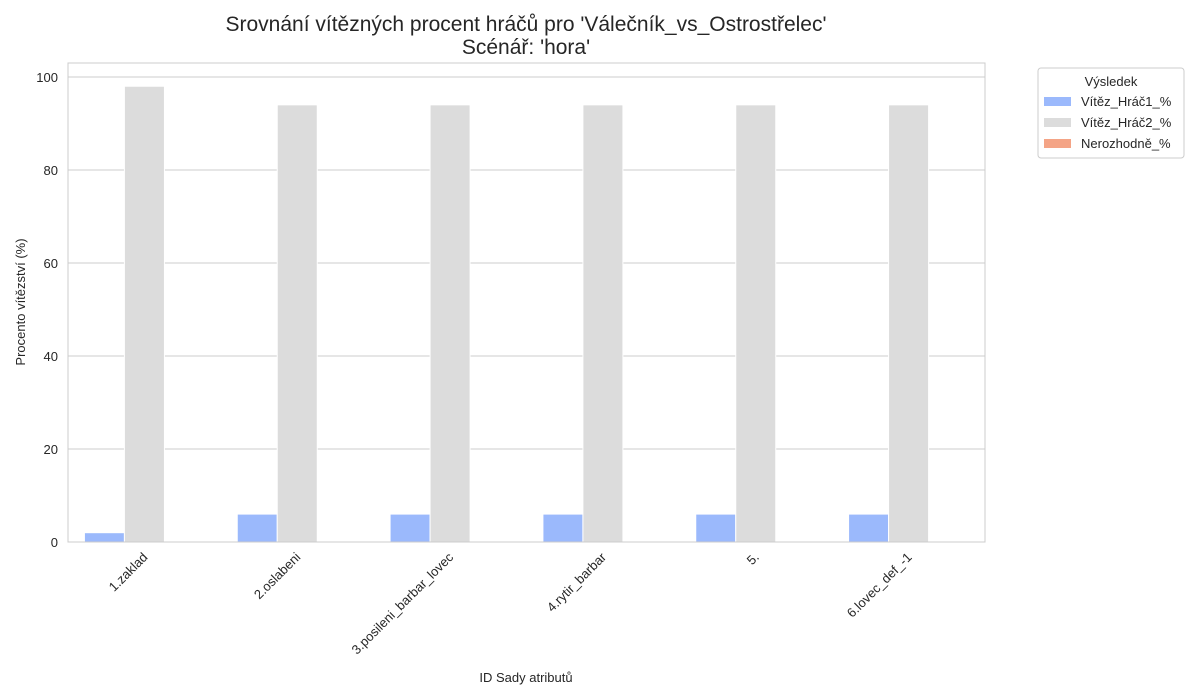 This screenshot has width=1200, height=700. What do you see at coordinates (526, 47) in the screenshot?
I see `chart-subtitle: Scénář: 'hora'` at bounding box center [526, 47].